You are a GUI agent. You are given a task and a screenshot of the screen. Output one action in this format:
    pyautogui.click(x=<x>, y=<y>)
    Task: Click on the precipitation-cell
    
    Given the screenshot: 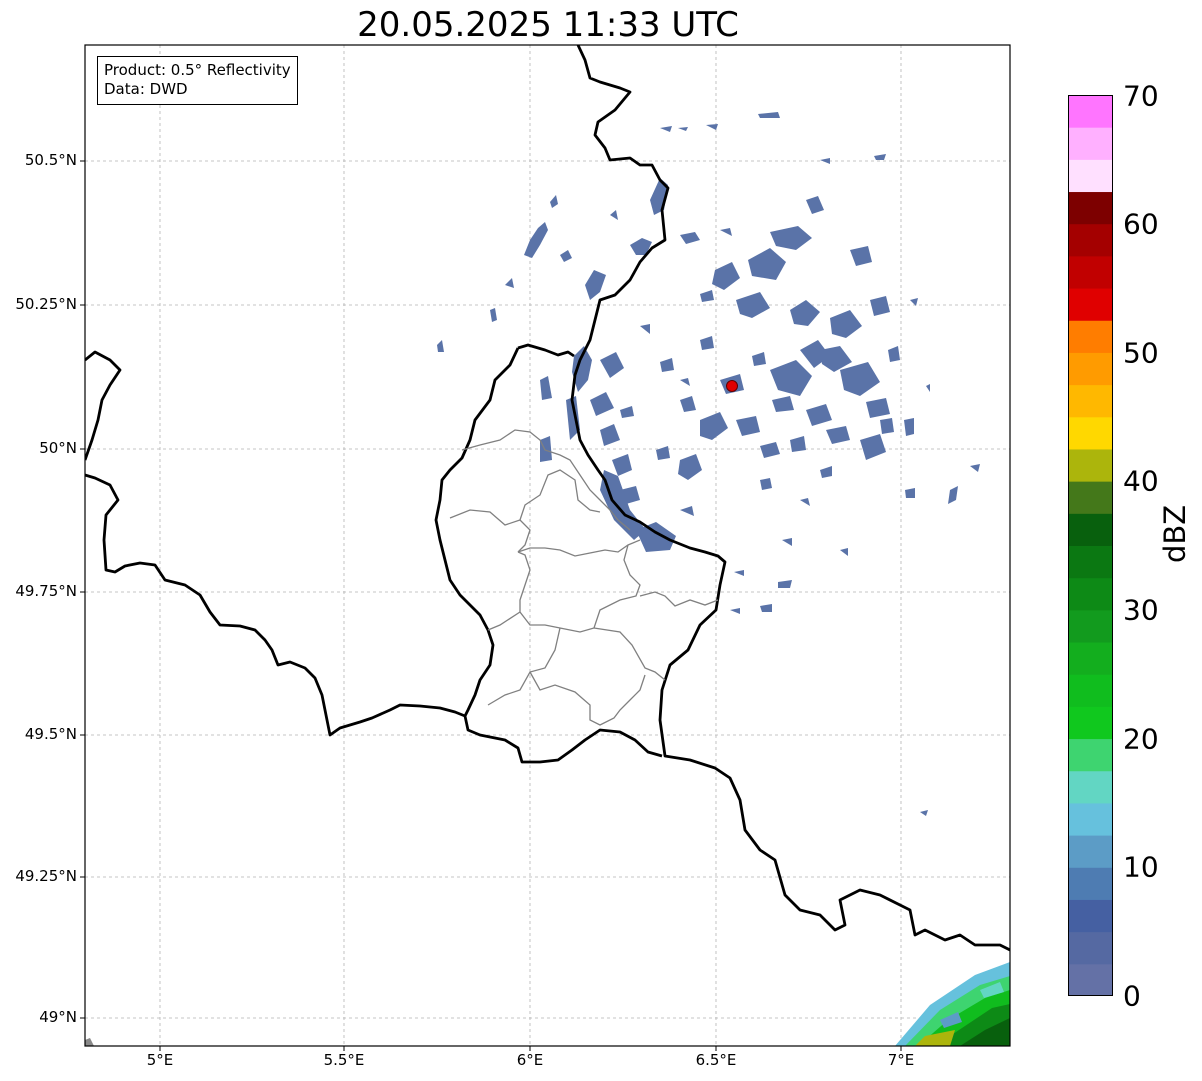 What is the action you would take?
    pyautogui.click(x=547, y=1004)
    